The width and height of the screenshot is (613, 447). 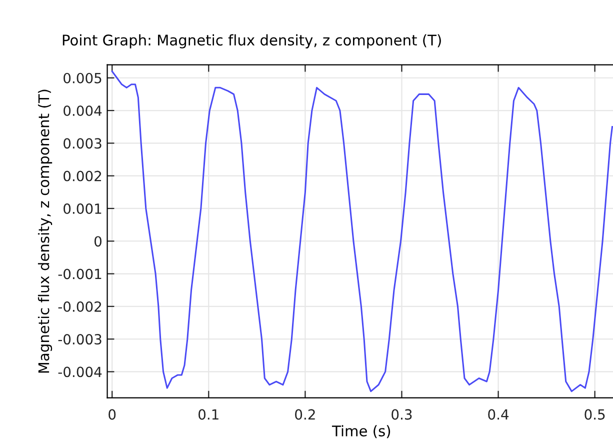 I want to click on x-axis-title: Time (s), so click(x=361, y=431).